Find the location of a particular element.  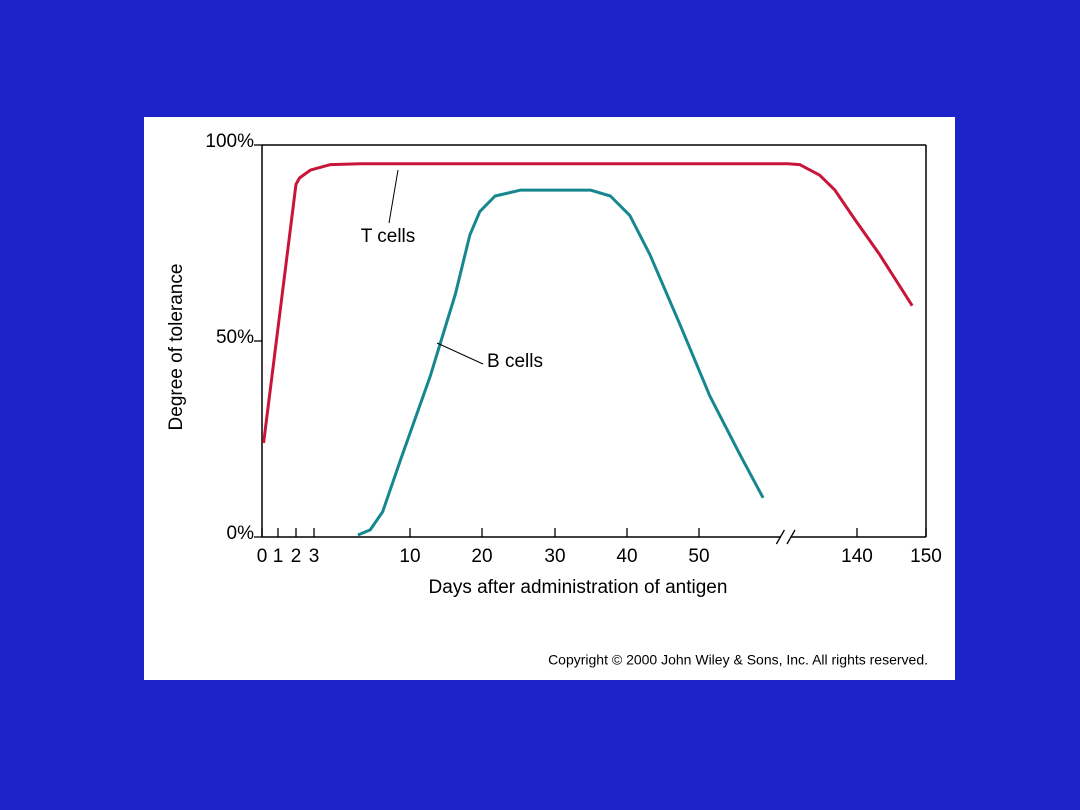

y-tick-label: 50% is located at coordinates (235, 337).